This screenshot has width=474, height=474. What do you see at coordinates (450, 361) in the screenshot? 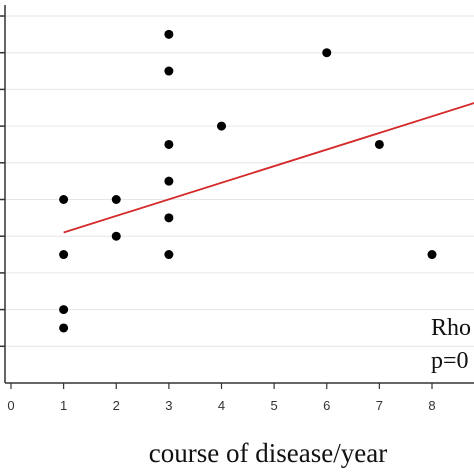
I see `annotation-p-value: p=0` at bounding box center [450, 361].